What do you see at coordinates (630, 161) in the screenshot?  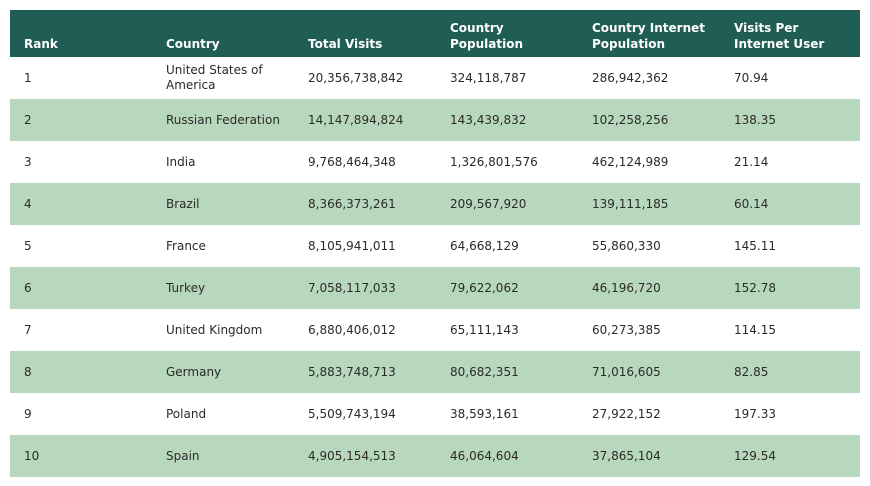 I see `cell-internet-population: 462,124,989` at bounding box center [630, 161].